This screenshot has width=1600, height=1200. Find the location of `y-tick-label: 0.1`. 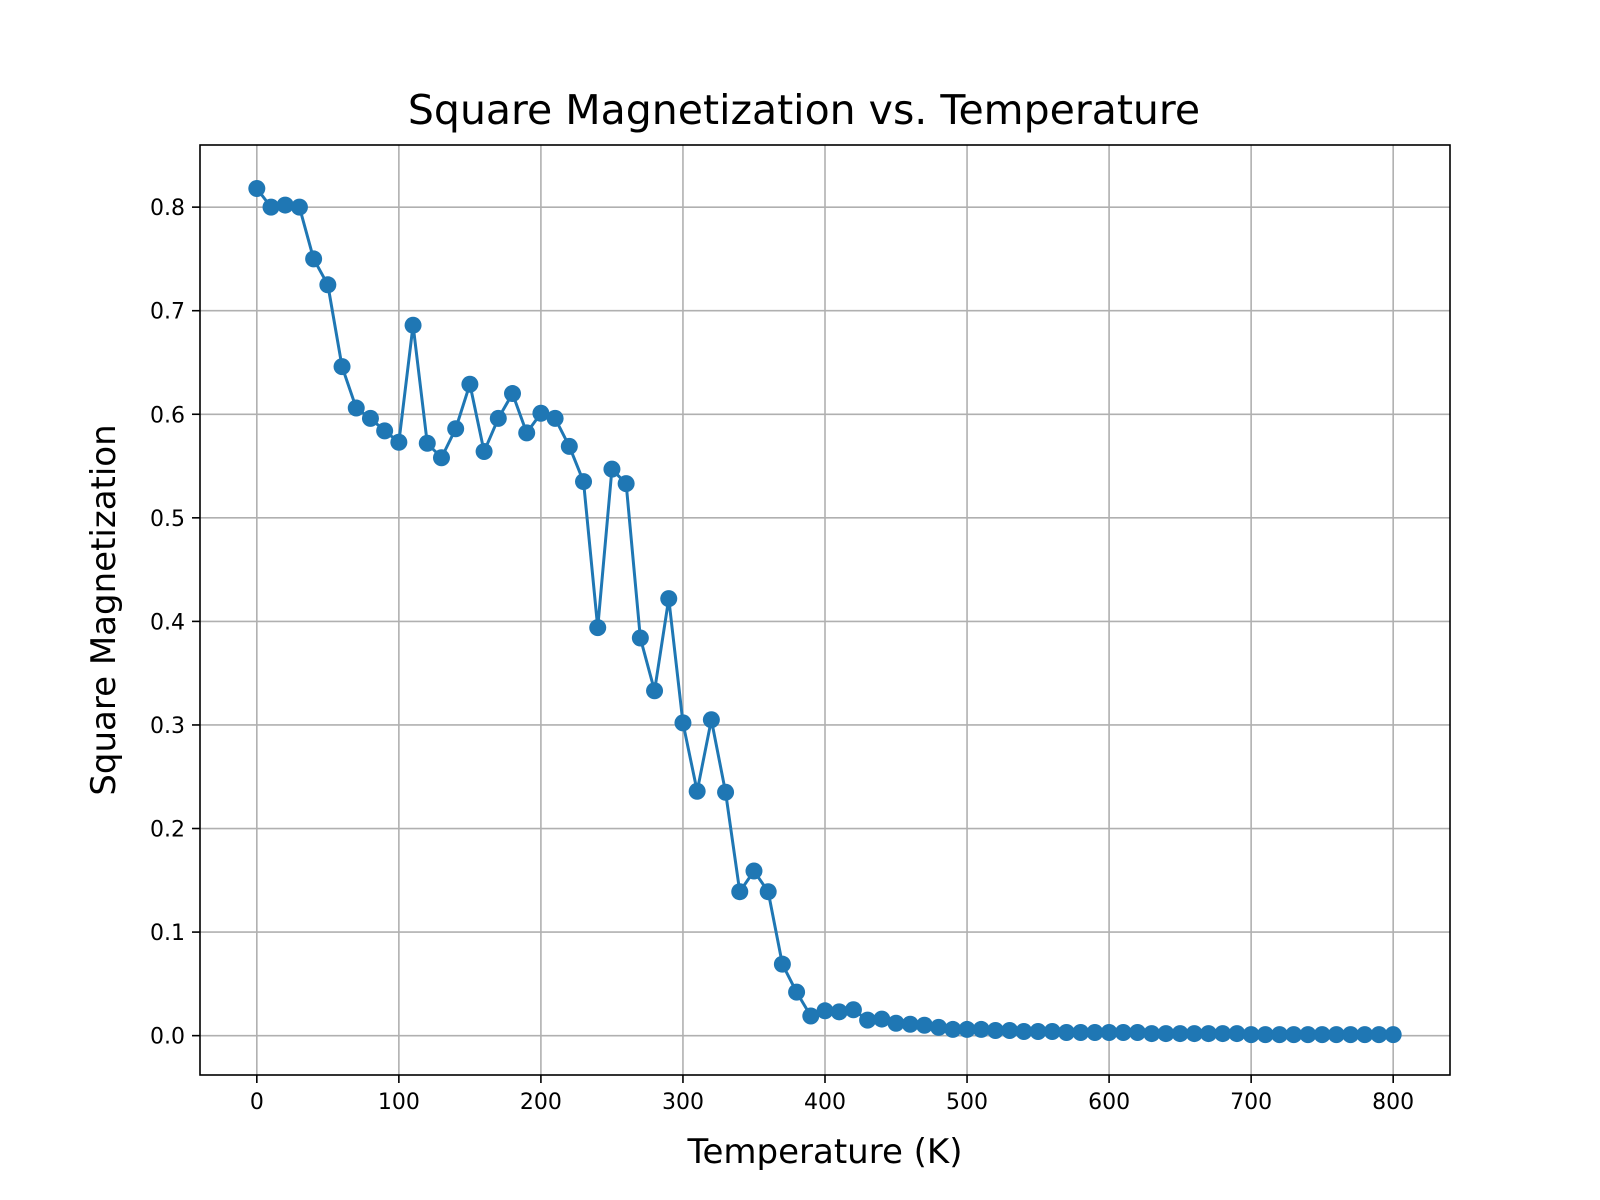

y-tick-label: 0.1 is located at coordinates (167, 933).